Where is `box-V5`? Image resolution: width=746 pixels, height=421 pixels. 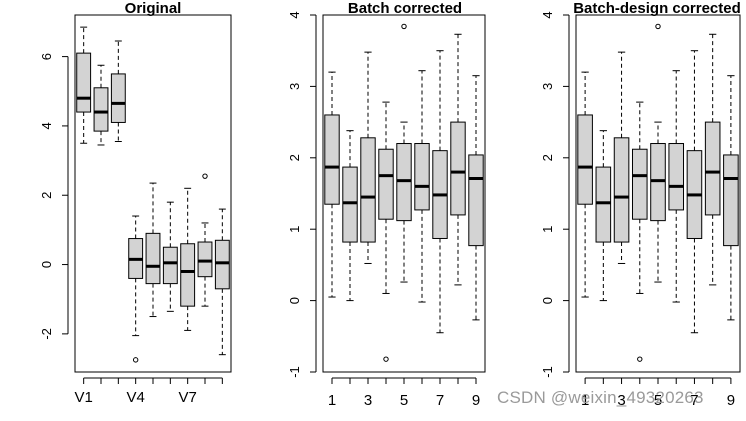 box-V5 is located at coordinates (153, 250).